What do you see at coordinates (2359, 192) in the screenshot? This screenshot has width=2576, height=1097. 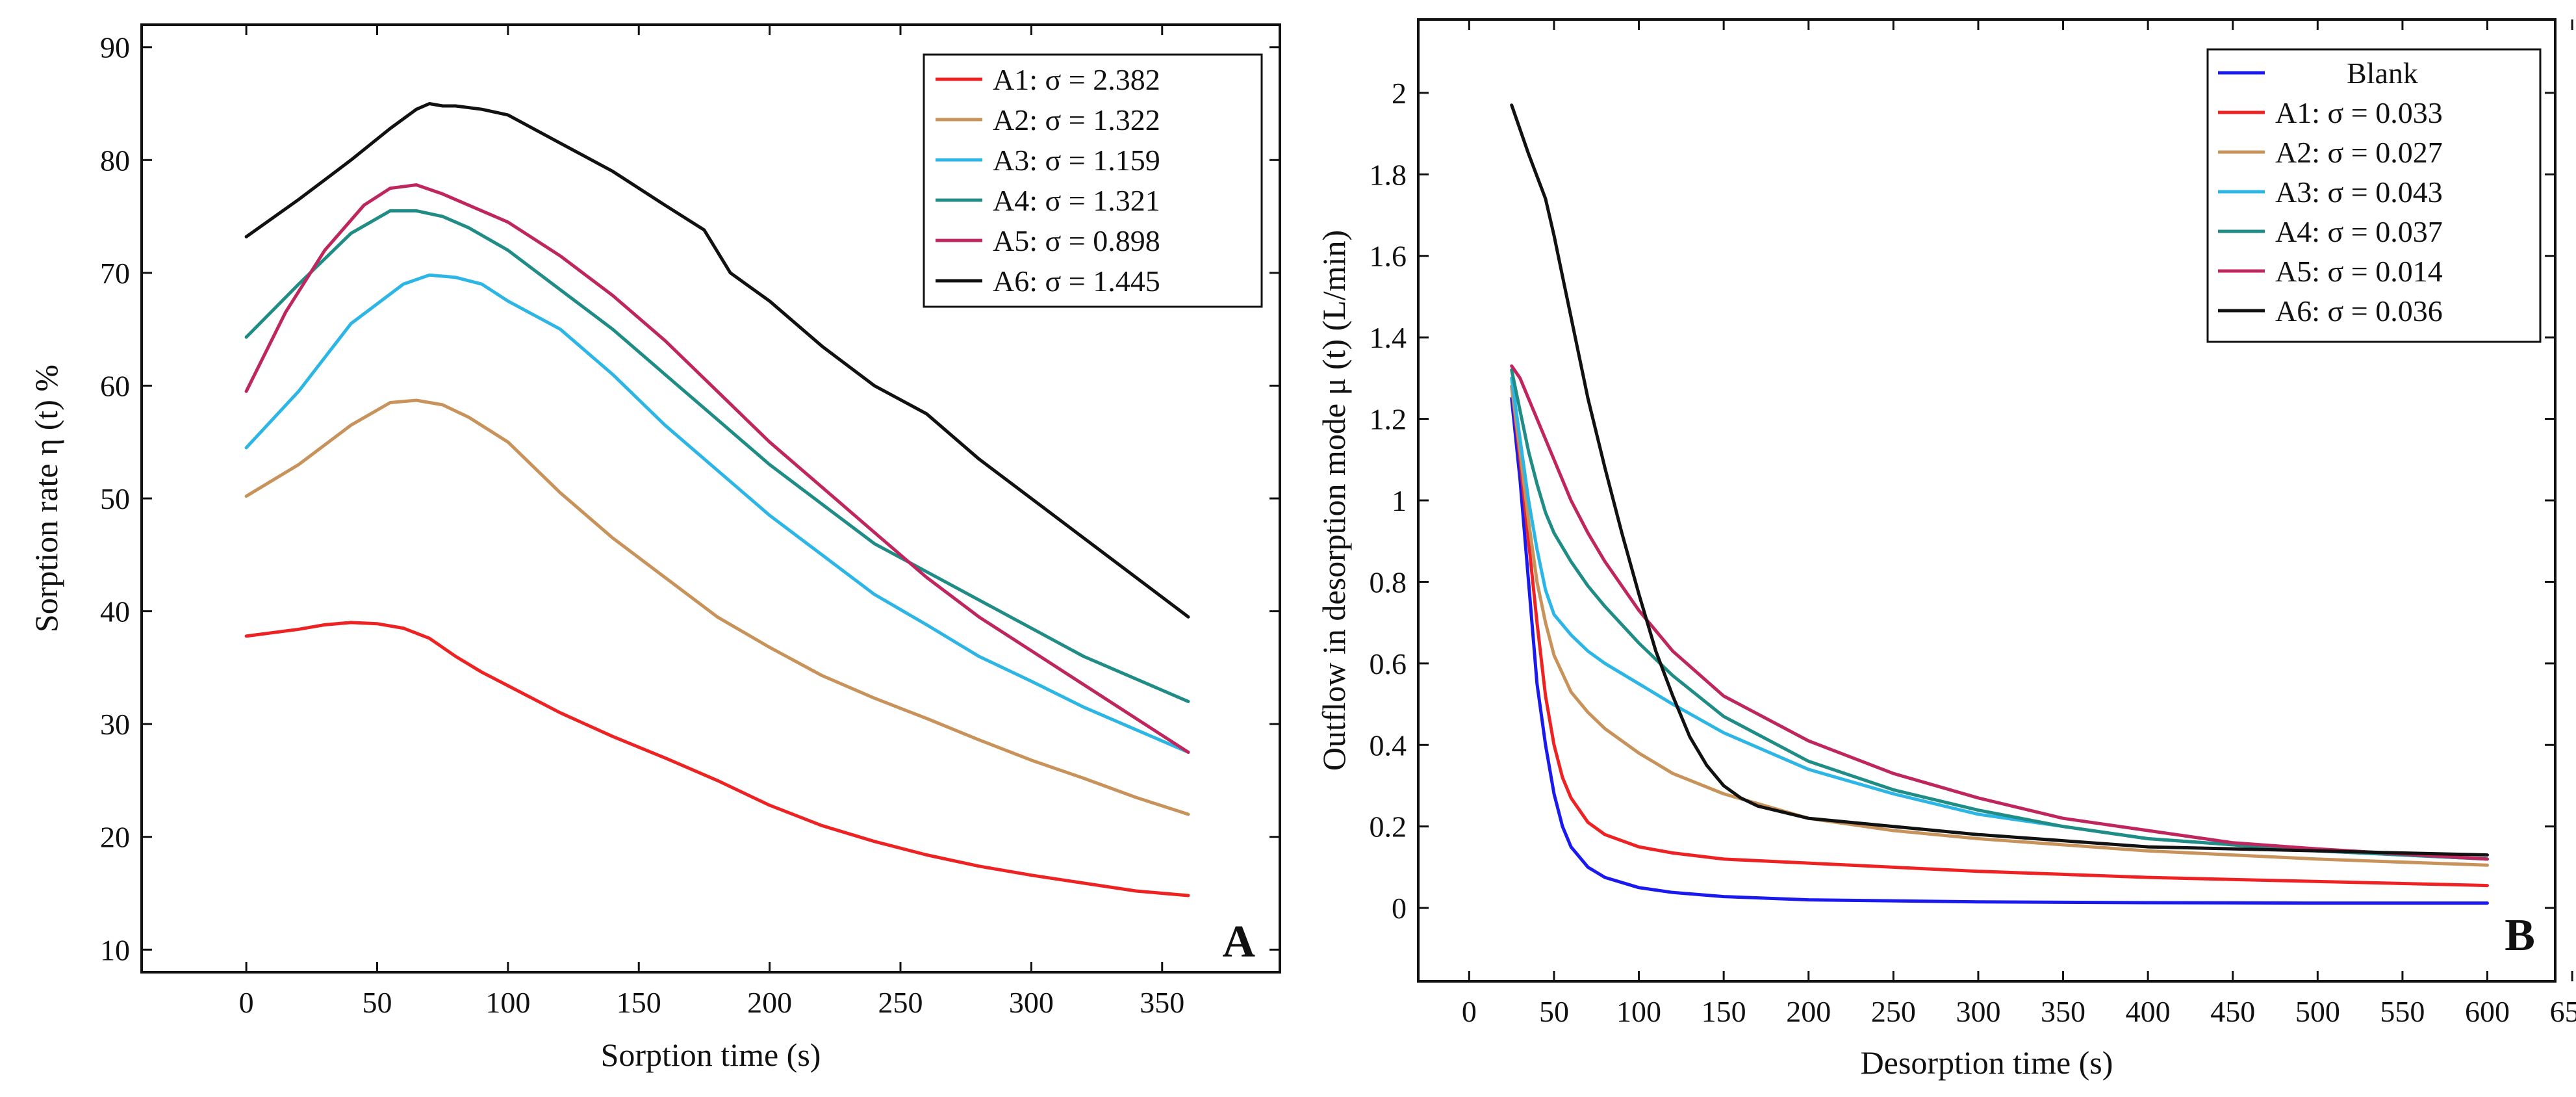 I see `panel-b-legend-label-3: A3: σ = 0.043` at bounding box center [2359, 192].